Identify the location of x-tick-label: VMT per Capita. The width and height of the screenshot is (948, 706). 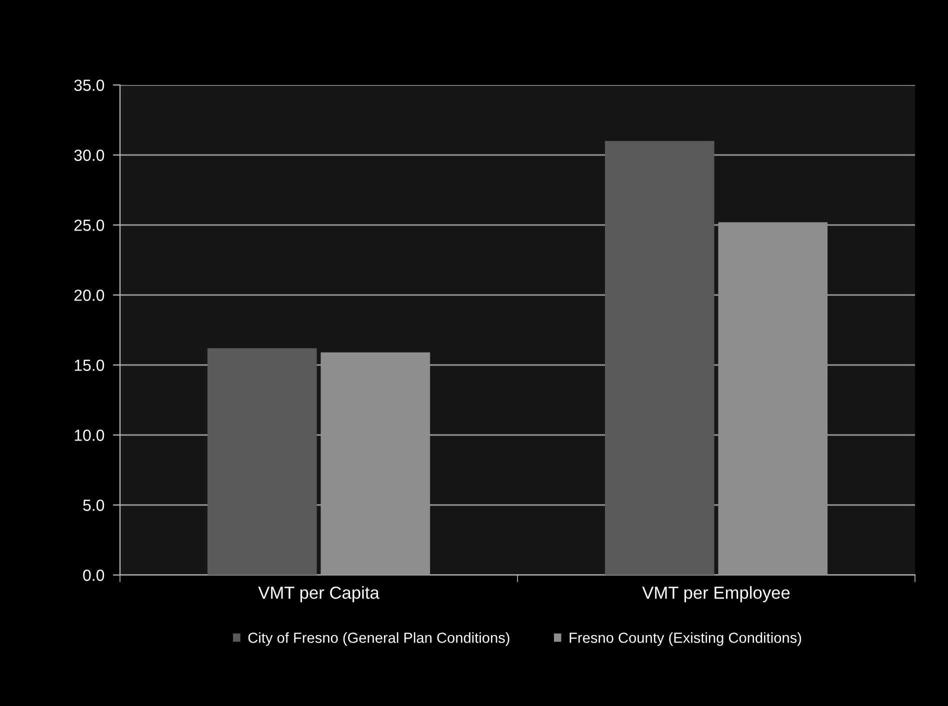
(319, 594).